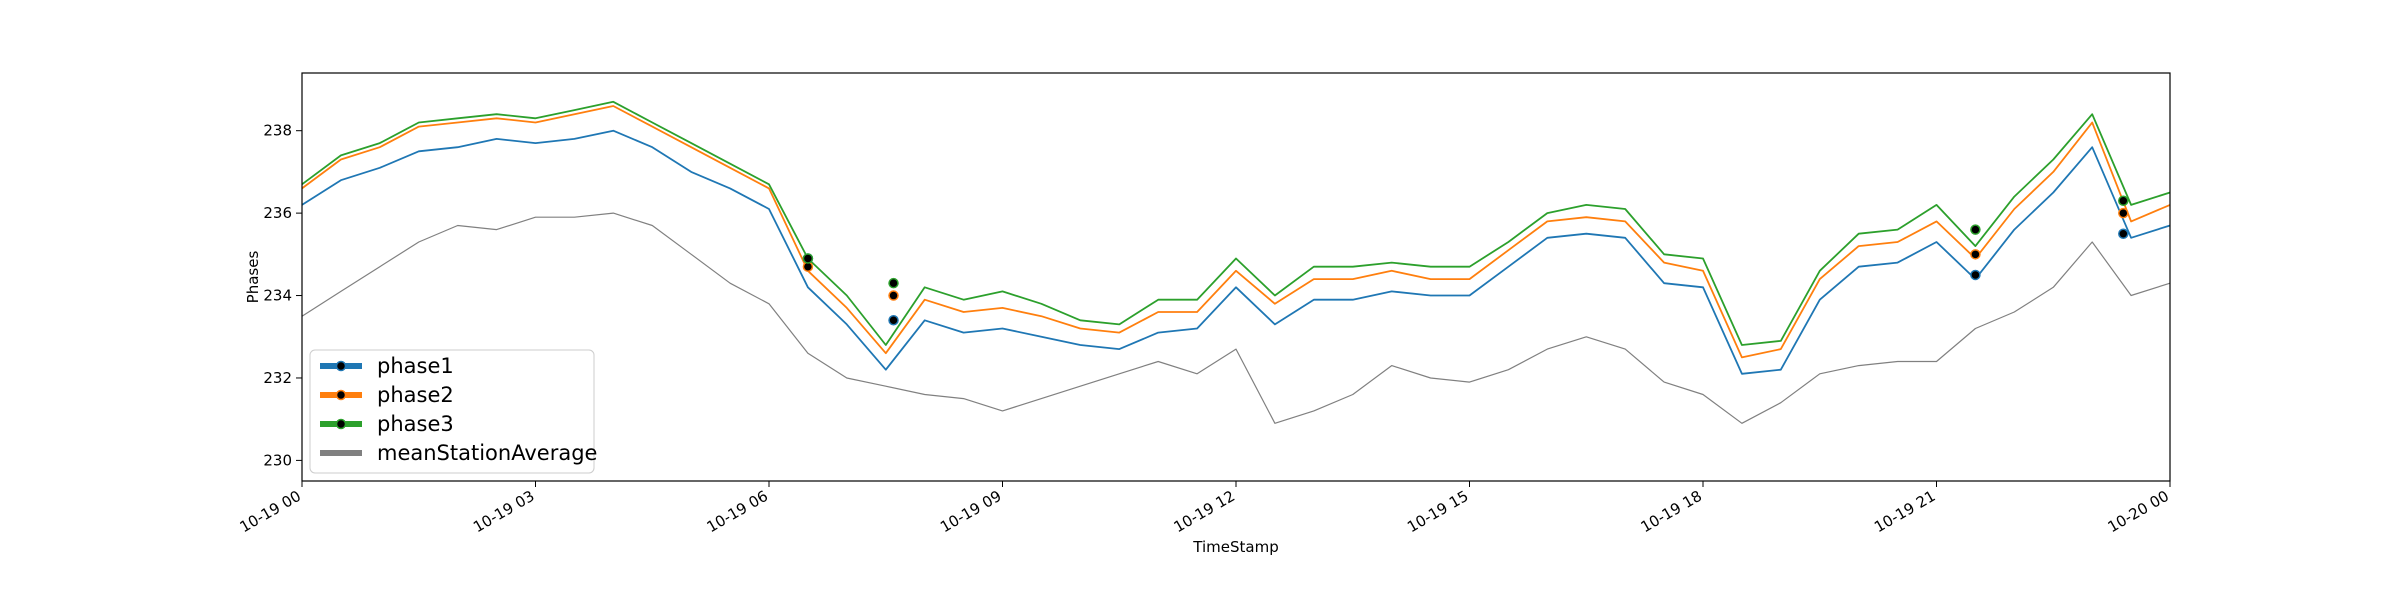  Describe the element at coordinates (253, 277) in the screenshot. I see `y-axis-title: Phases` at that location.